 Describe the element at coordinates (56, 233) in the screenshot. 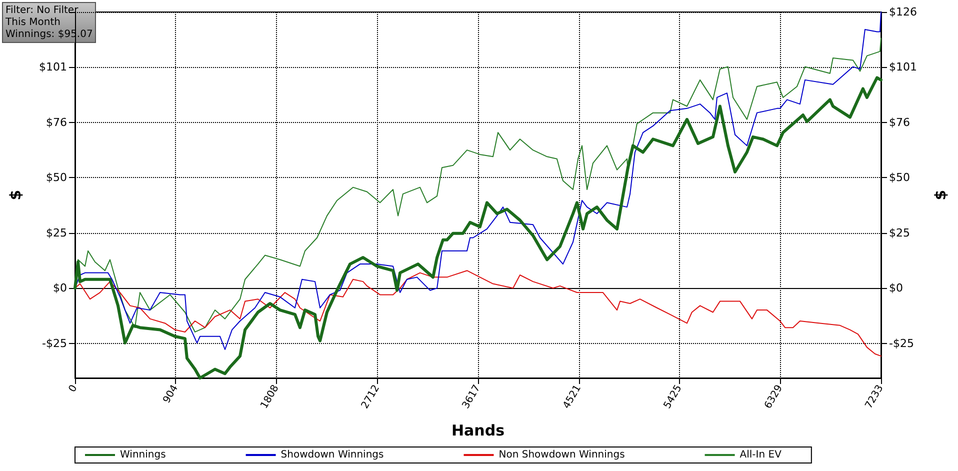

I see `y-tick-label: $25` at that location.